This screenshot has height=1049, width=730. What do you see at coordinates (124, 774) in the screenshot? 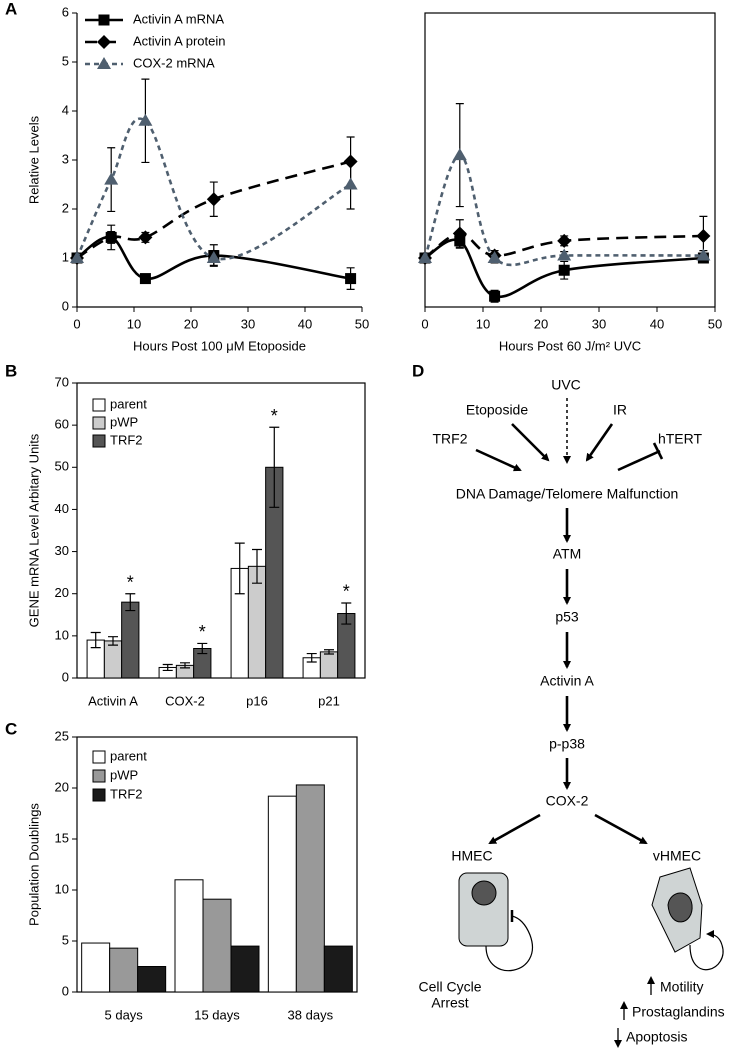
I see `legend-label: pWP` at bounding box center [124, 774].